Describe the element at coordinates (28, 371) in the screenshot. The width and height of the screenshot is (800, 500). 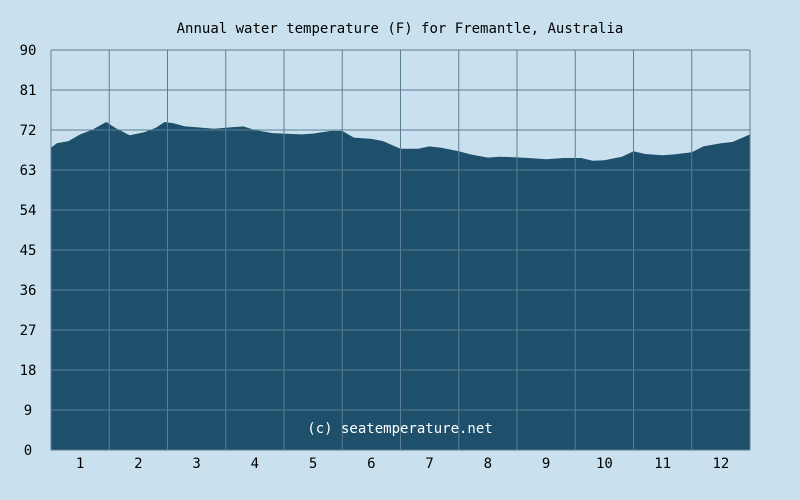
I see `y-tick-label: 18` at that location.